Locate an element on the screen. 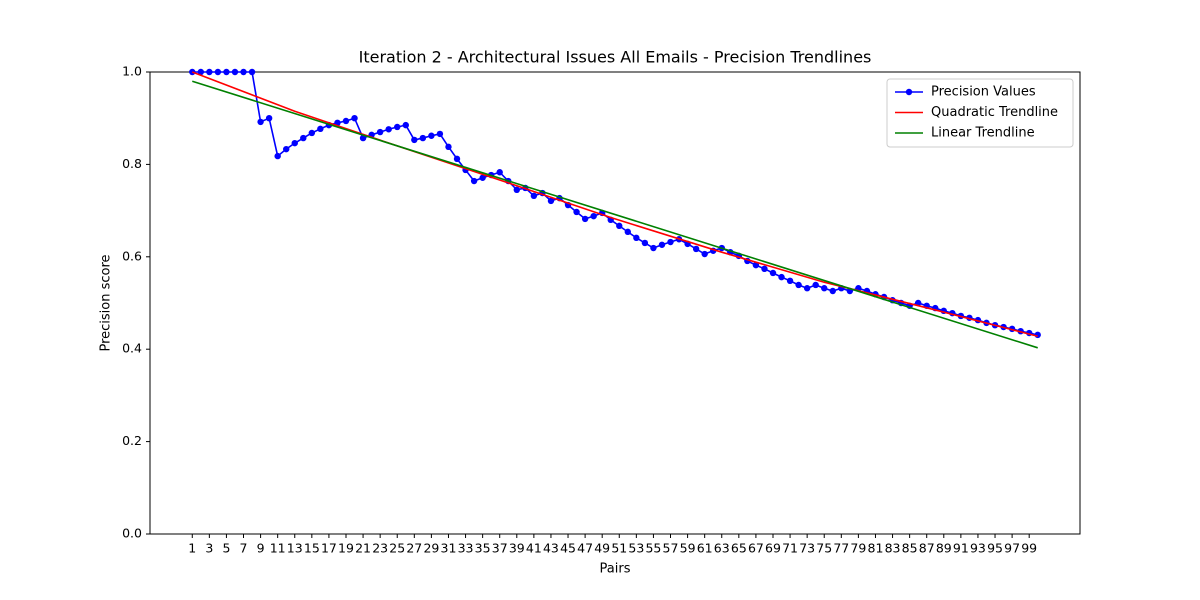  x-tick-label: 65 is located at coordinates (739, 548).